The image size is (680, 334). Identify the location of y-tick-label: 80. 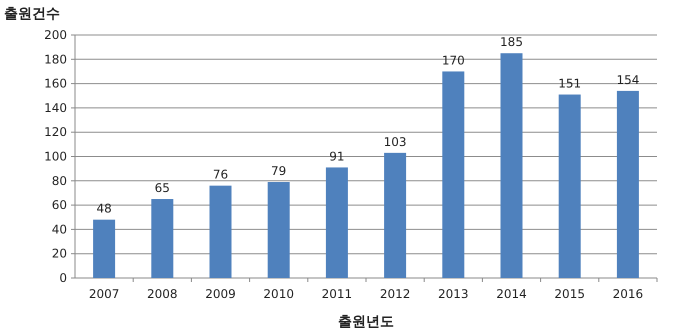
(59, 181).